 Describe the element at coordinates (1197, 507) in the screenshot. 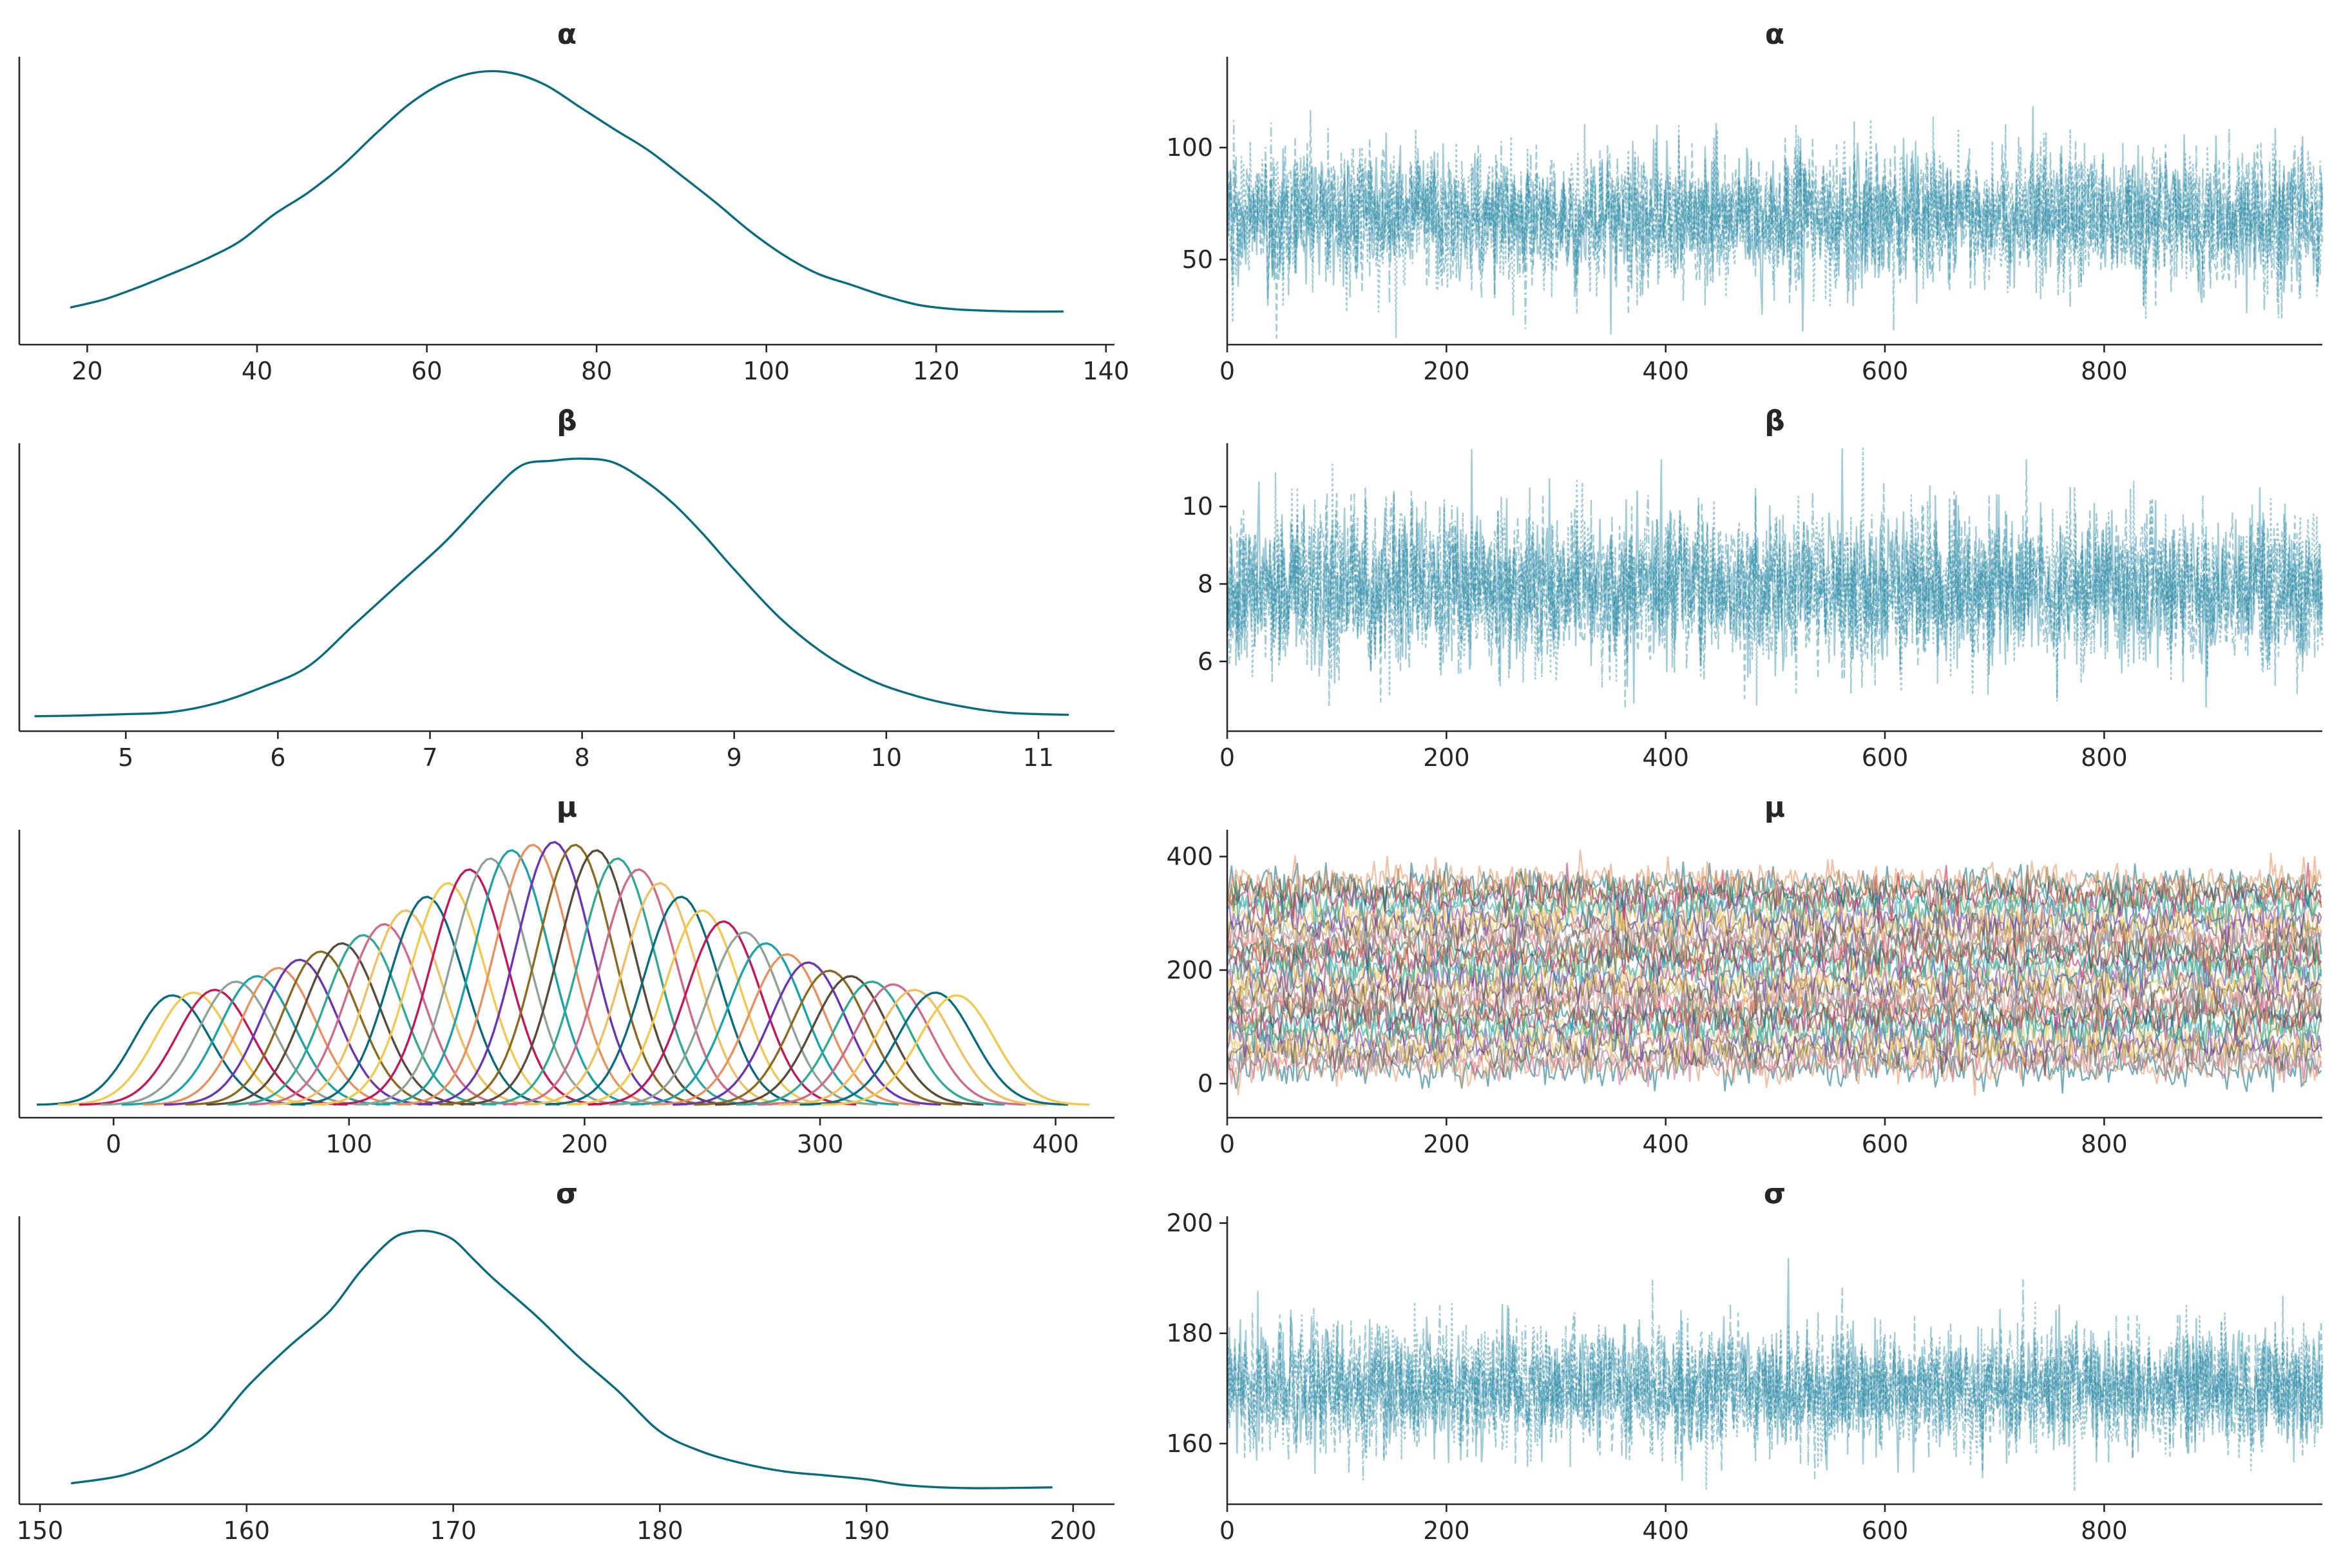

I see `y-tick-label: 10` at that location.